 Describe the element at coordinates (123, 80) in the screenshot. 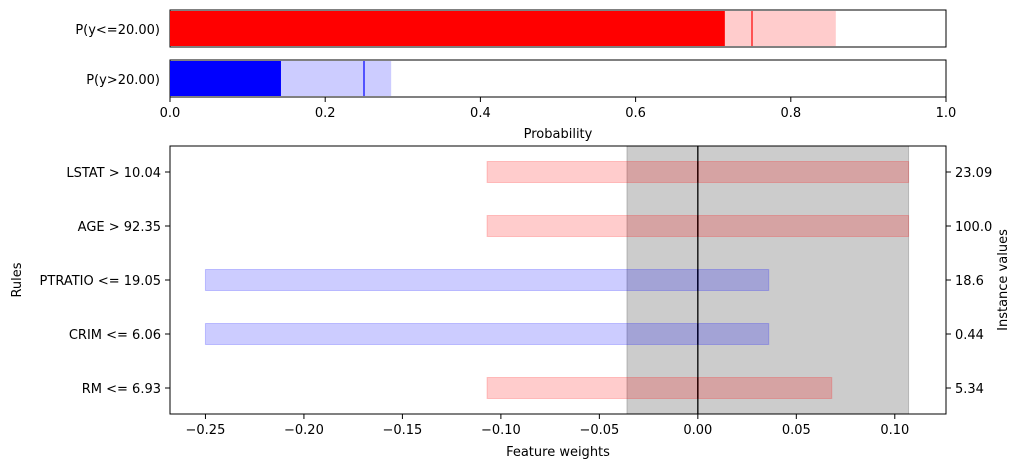

I see `category-label: P(y>20.00)` at that location.